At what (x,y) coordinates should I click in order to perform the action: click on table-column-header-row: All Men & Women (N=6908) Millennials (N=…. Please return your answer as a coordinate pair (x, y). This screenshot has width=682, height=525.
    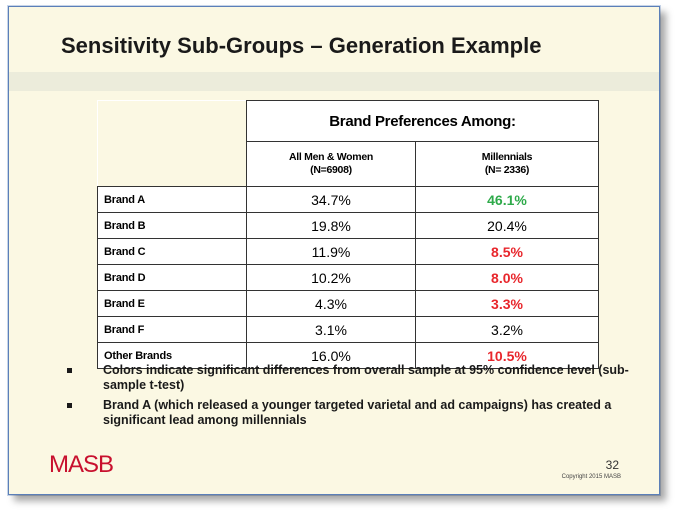
    Looking at the image, I should click on (348, 164).